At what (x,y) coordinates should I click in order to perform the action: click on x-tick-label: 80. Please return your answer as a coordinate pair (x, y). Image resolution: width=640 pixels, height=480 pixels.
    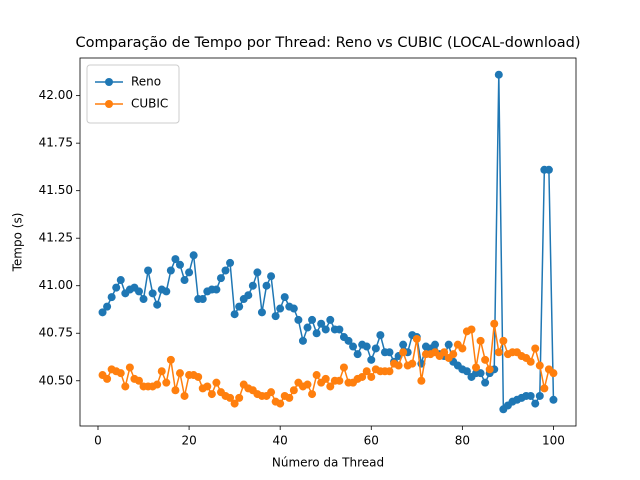
    Looking at the image, I should click on (462, 441).